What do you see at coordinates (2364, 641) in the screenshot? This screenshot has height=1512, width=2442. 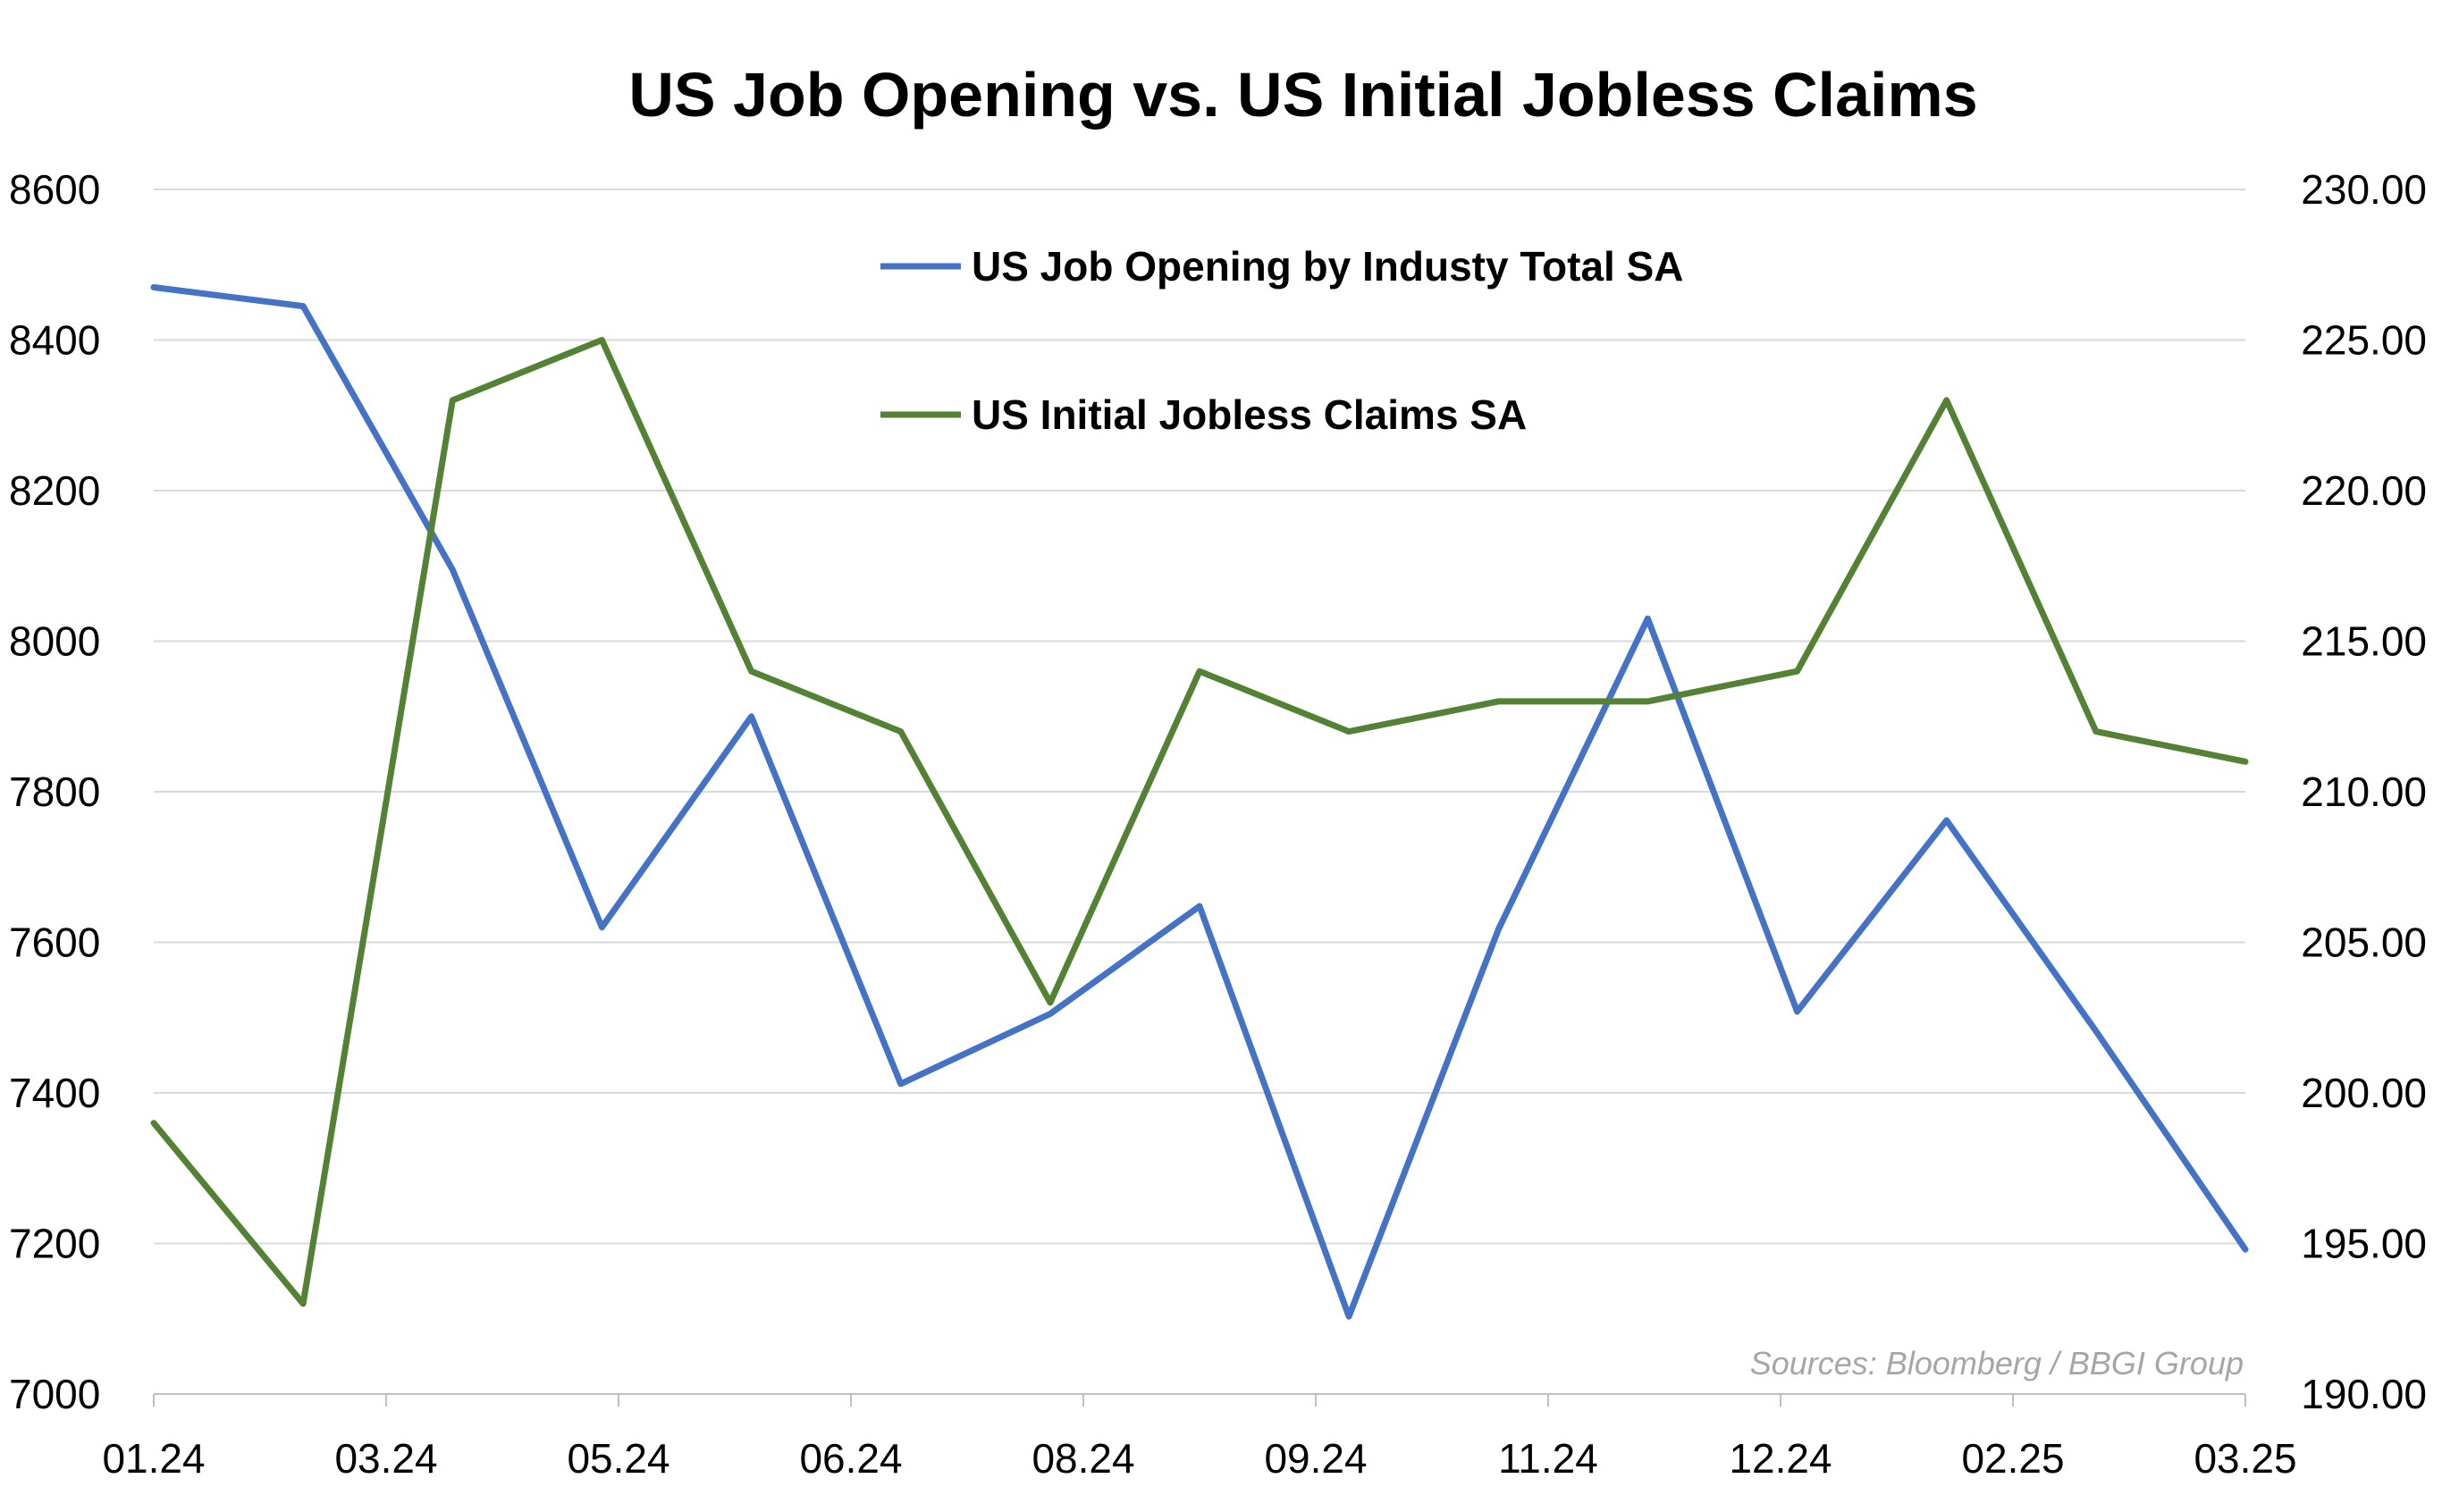 I see `right-tick-label: 215.00` at bounding box center [2364, 641].